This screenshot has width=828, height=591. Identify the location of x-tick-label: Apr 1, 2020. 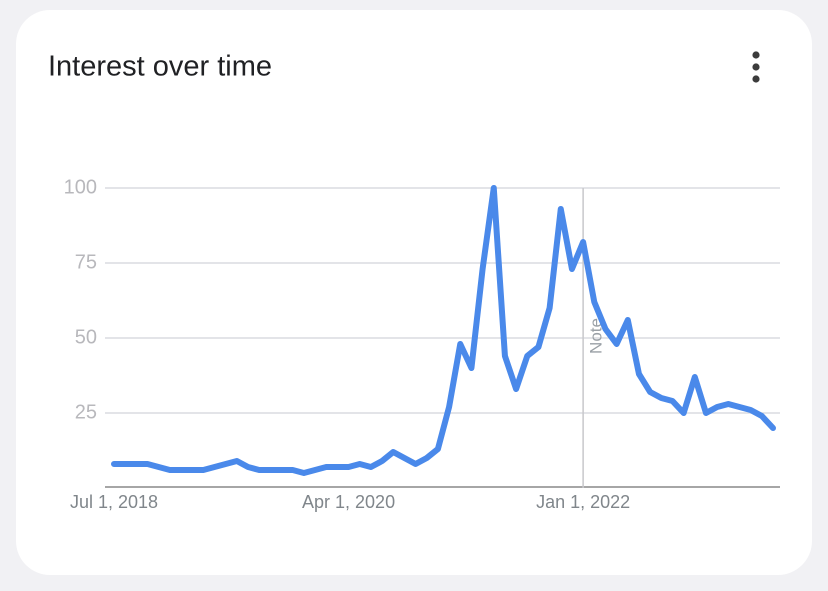
(348, 502).